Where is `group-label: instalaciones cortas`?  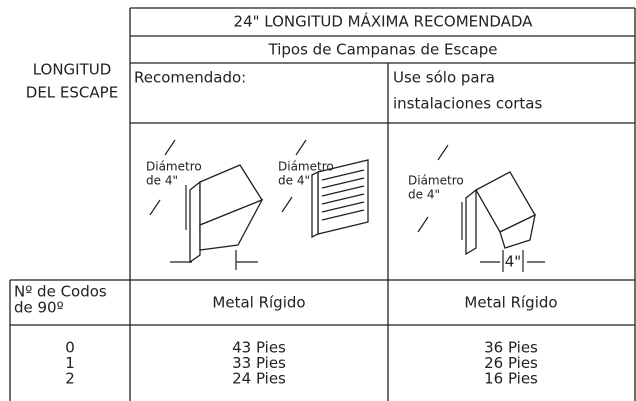
group-label: instalaciones cortas is located at coordinates (467, 104).